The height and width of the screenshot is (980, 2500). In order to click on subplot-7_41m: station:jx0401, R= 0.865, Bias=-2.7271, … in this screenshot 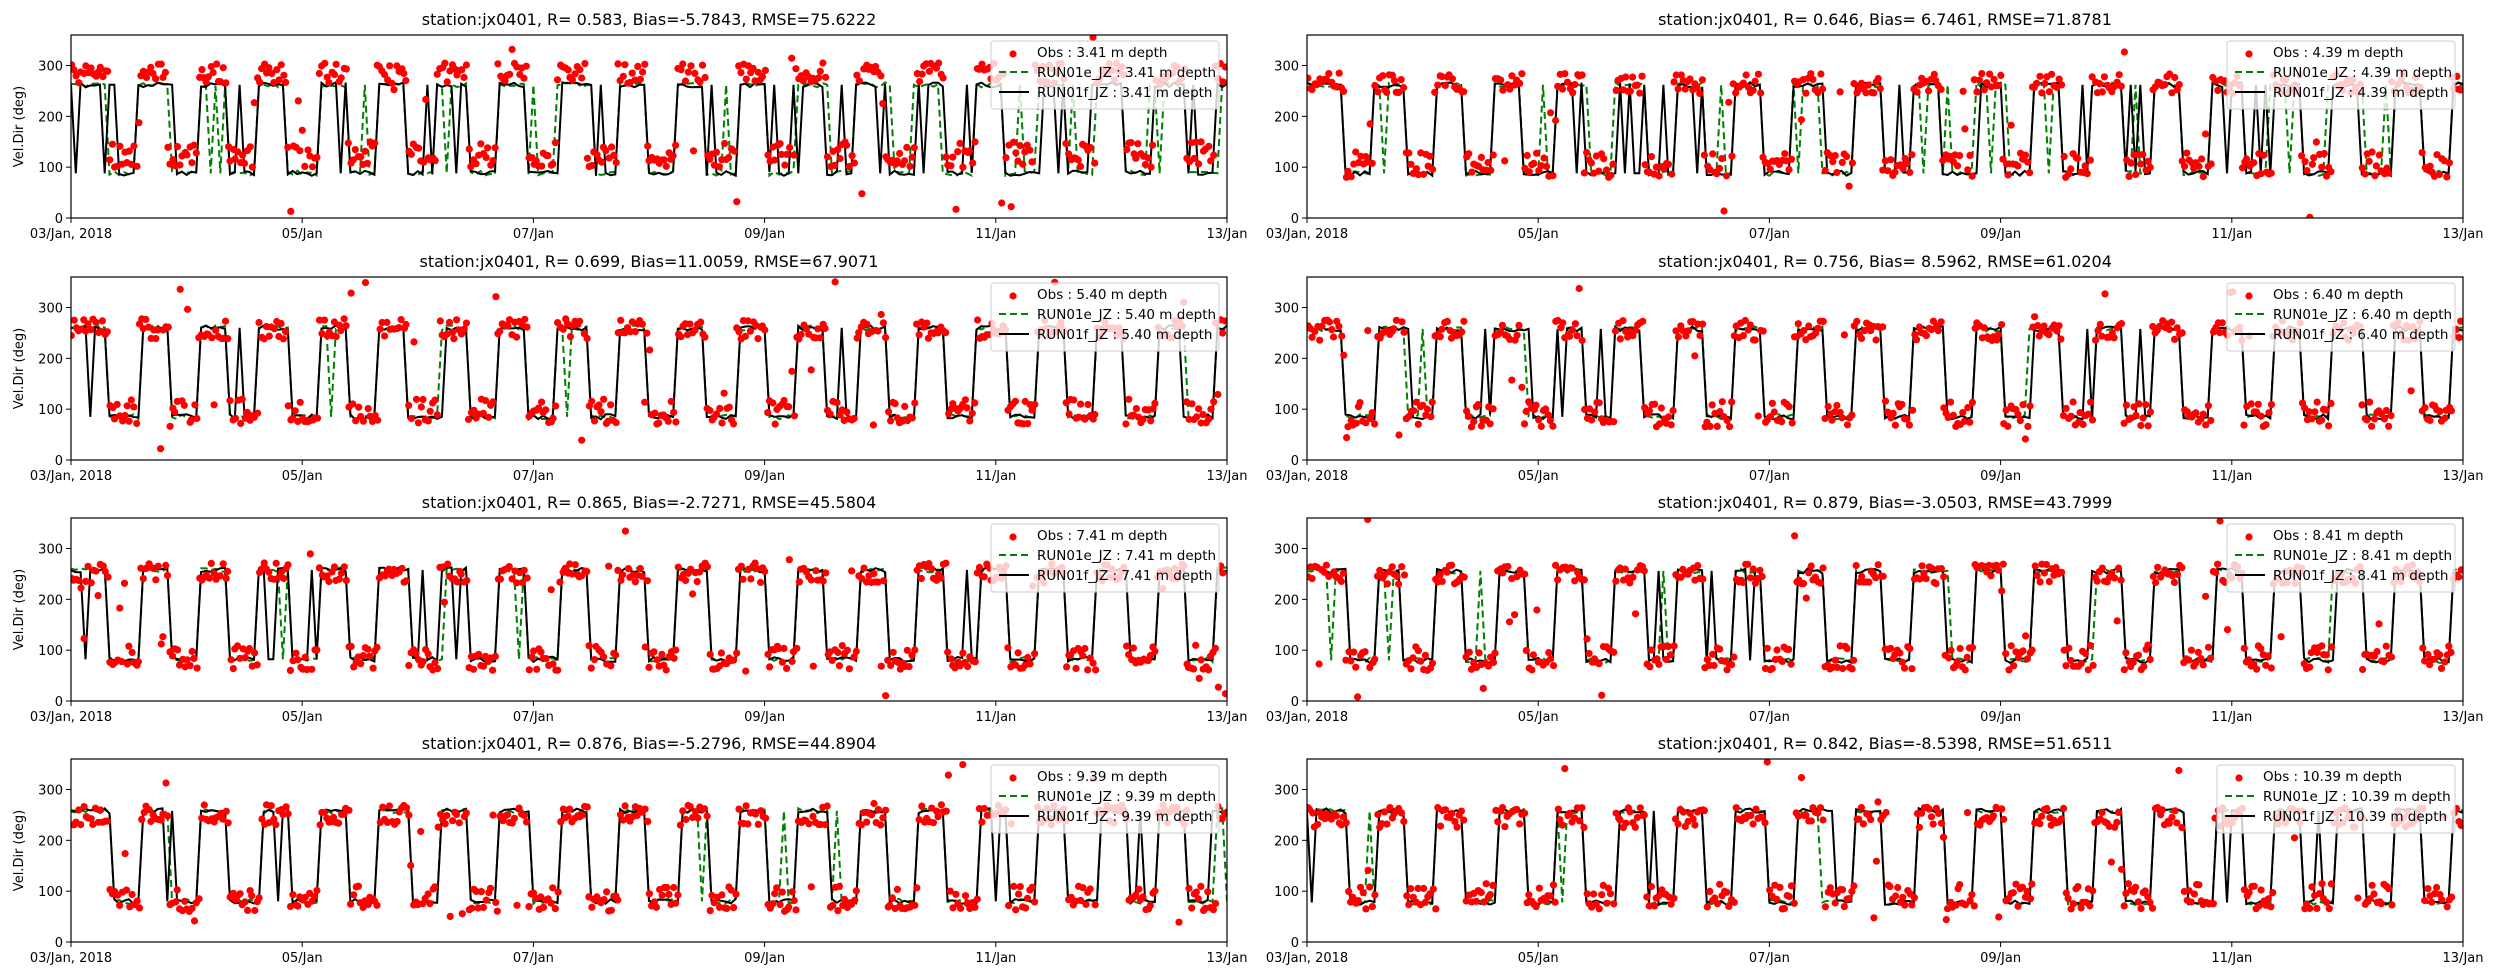, I will do `click(629, 609)`.